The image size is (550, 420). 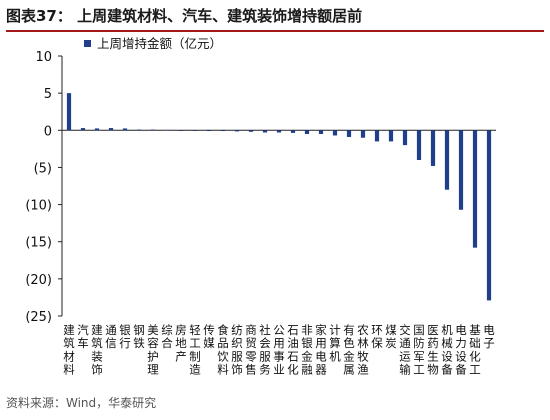 I want to click on y-tick-label: (10), so click(x=38, y=206).